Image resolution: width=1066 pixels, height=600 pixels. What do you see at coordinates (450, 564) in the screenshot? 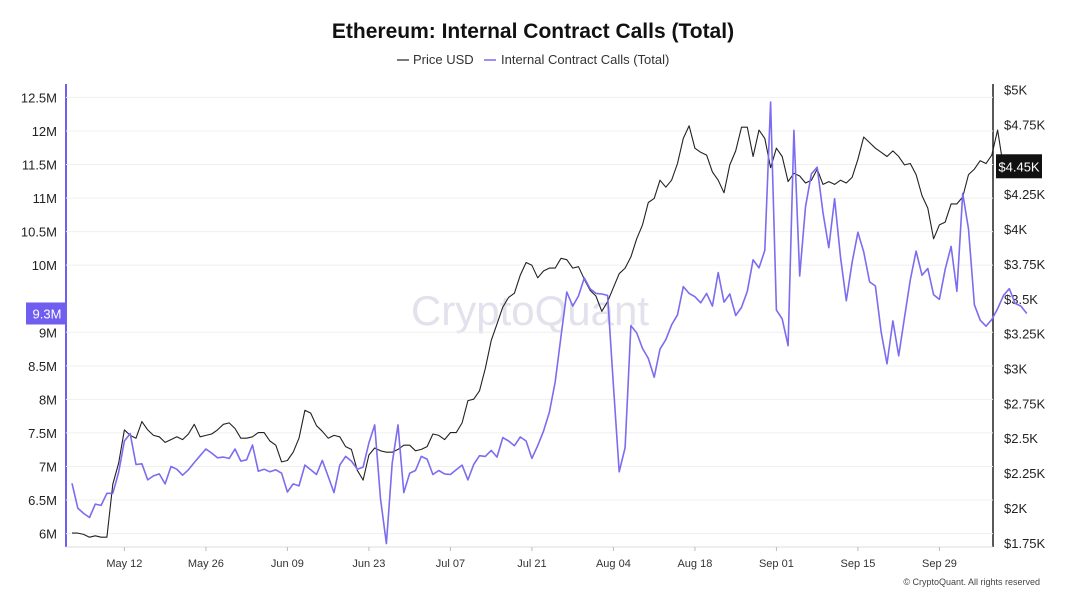
I see `x-tick-label: Jul 07` at bounding box center [450, 564].